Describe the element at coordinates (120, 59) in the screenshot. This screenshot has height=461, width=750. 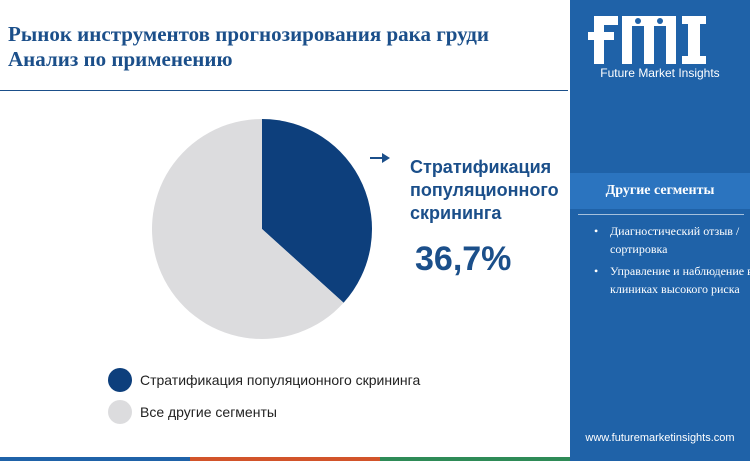
I see `title-line-2: Анализ по применению` at that location.